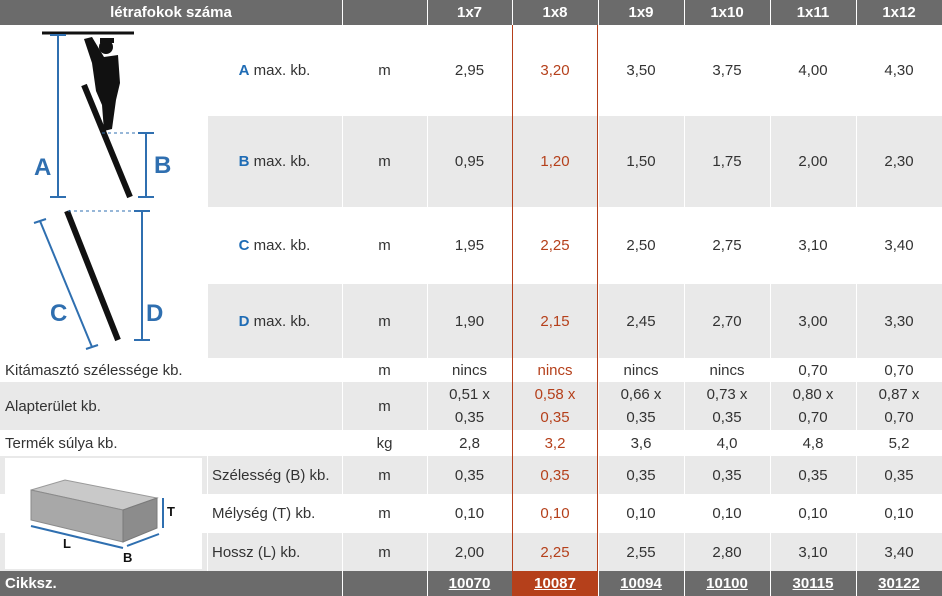  What do you see at coordinates (899, 161) in the screenshot?
I see `value-cell: 2,30` at bounding box center [899, 161].